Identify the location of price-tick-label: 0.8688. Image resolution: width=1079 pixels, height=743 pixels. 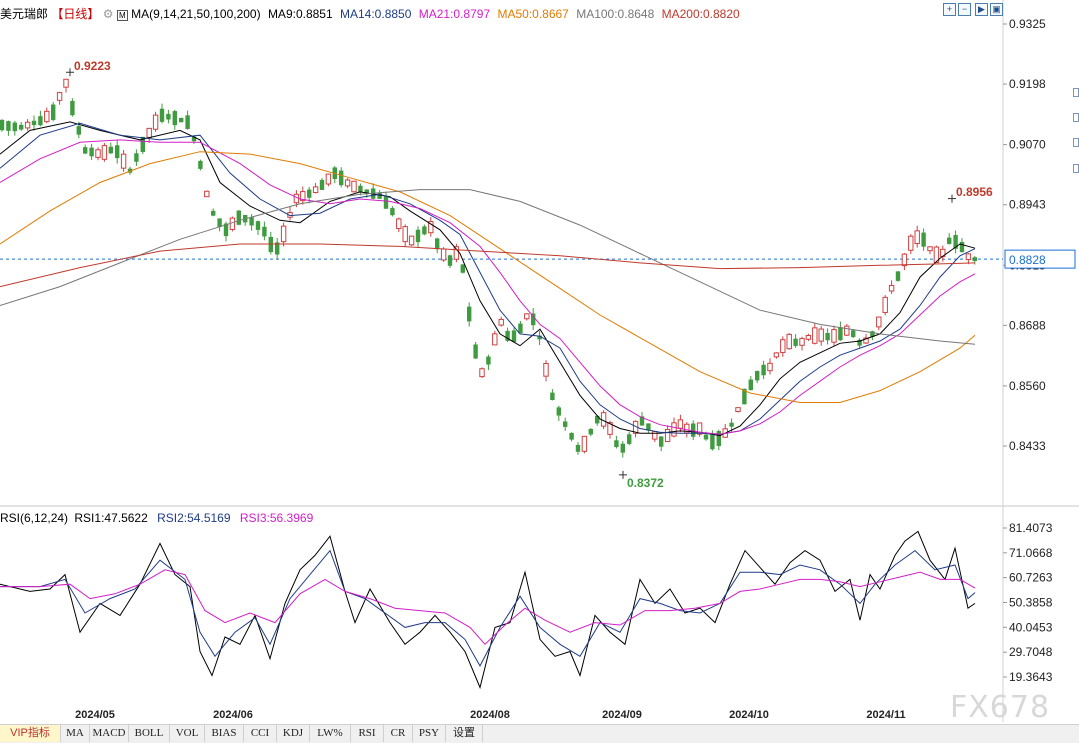
(1027, 325).